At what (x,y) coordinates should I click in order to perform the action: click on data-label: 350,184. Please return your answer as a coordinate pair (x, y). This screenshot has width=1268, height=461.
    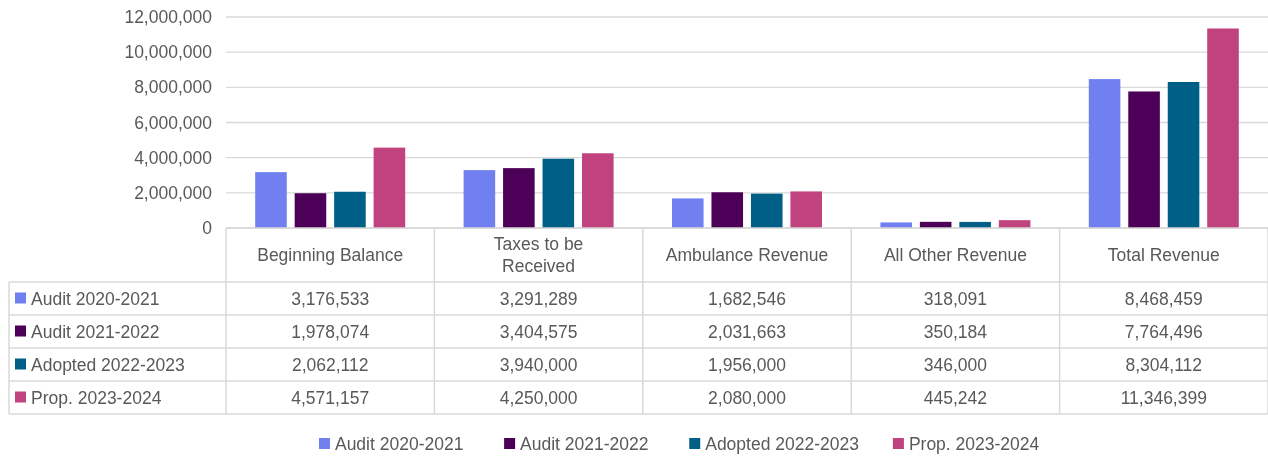
    Looking at the image, I should click on (955, 331).